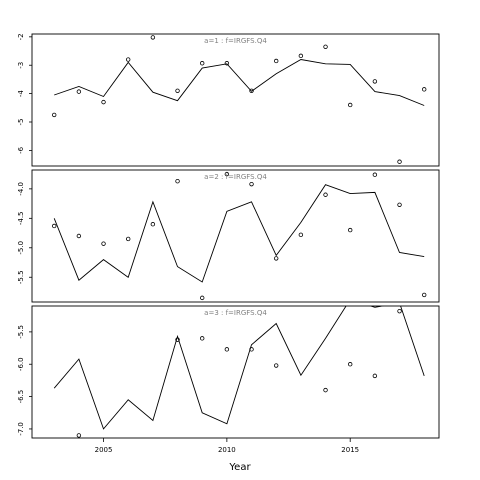  I want to click on panel-title: a=3 : f=IRGFS.Q4, so click(235, 313).